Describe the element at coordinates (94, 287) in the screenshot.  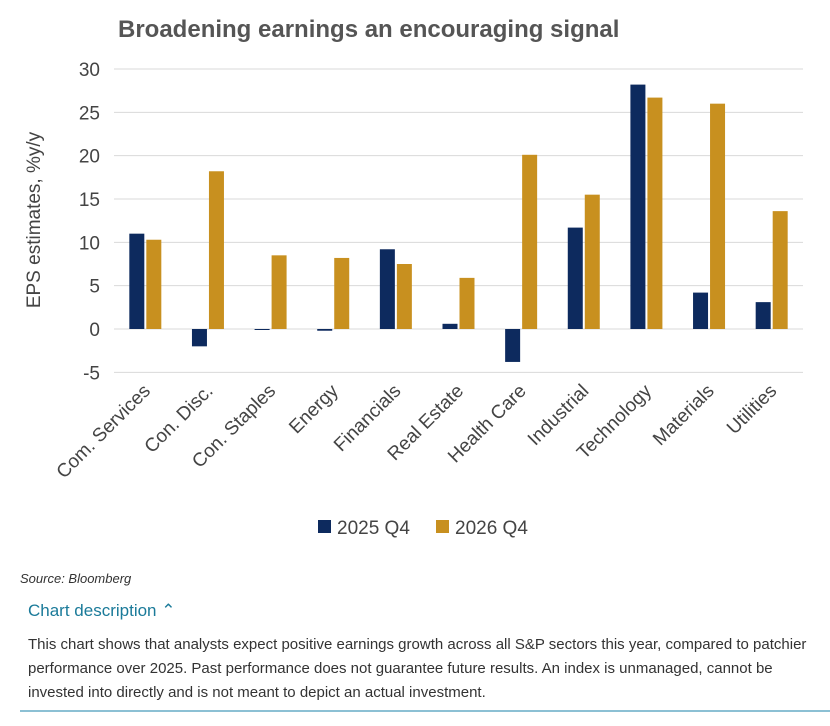
I see `y-tick-label: 5` at that location.